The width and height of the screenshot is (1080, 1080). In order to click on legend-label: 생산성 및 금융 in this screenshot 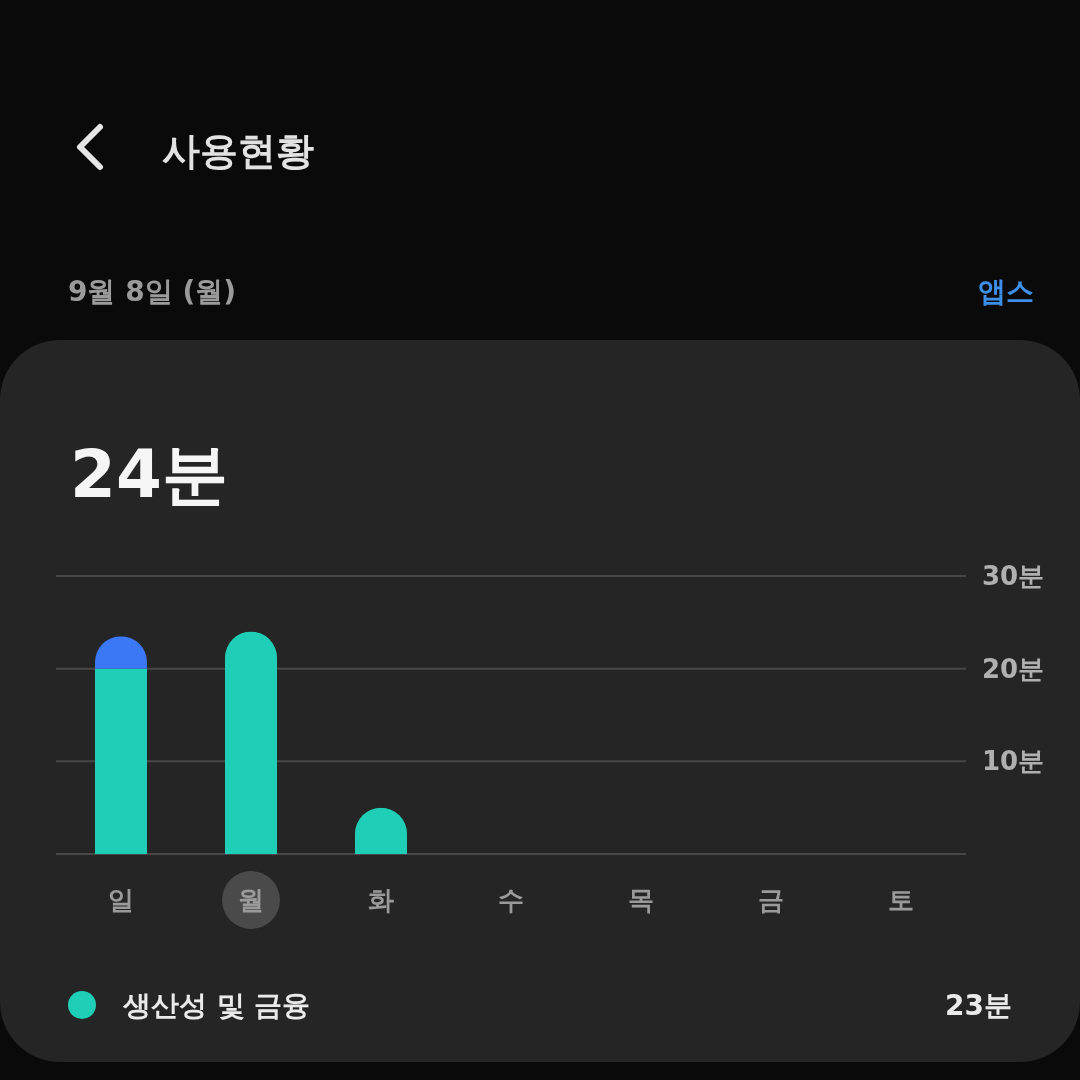, I will do `click(216, 1005)`.